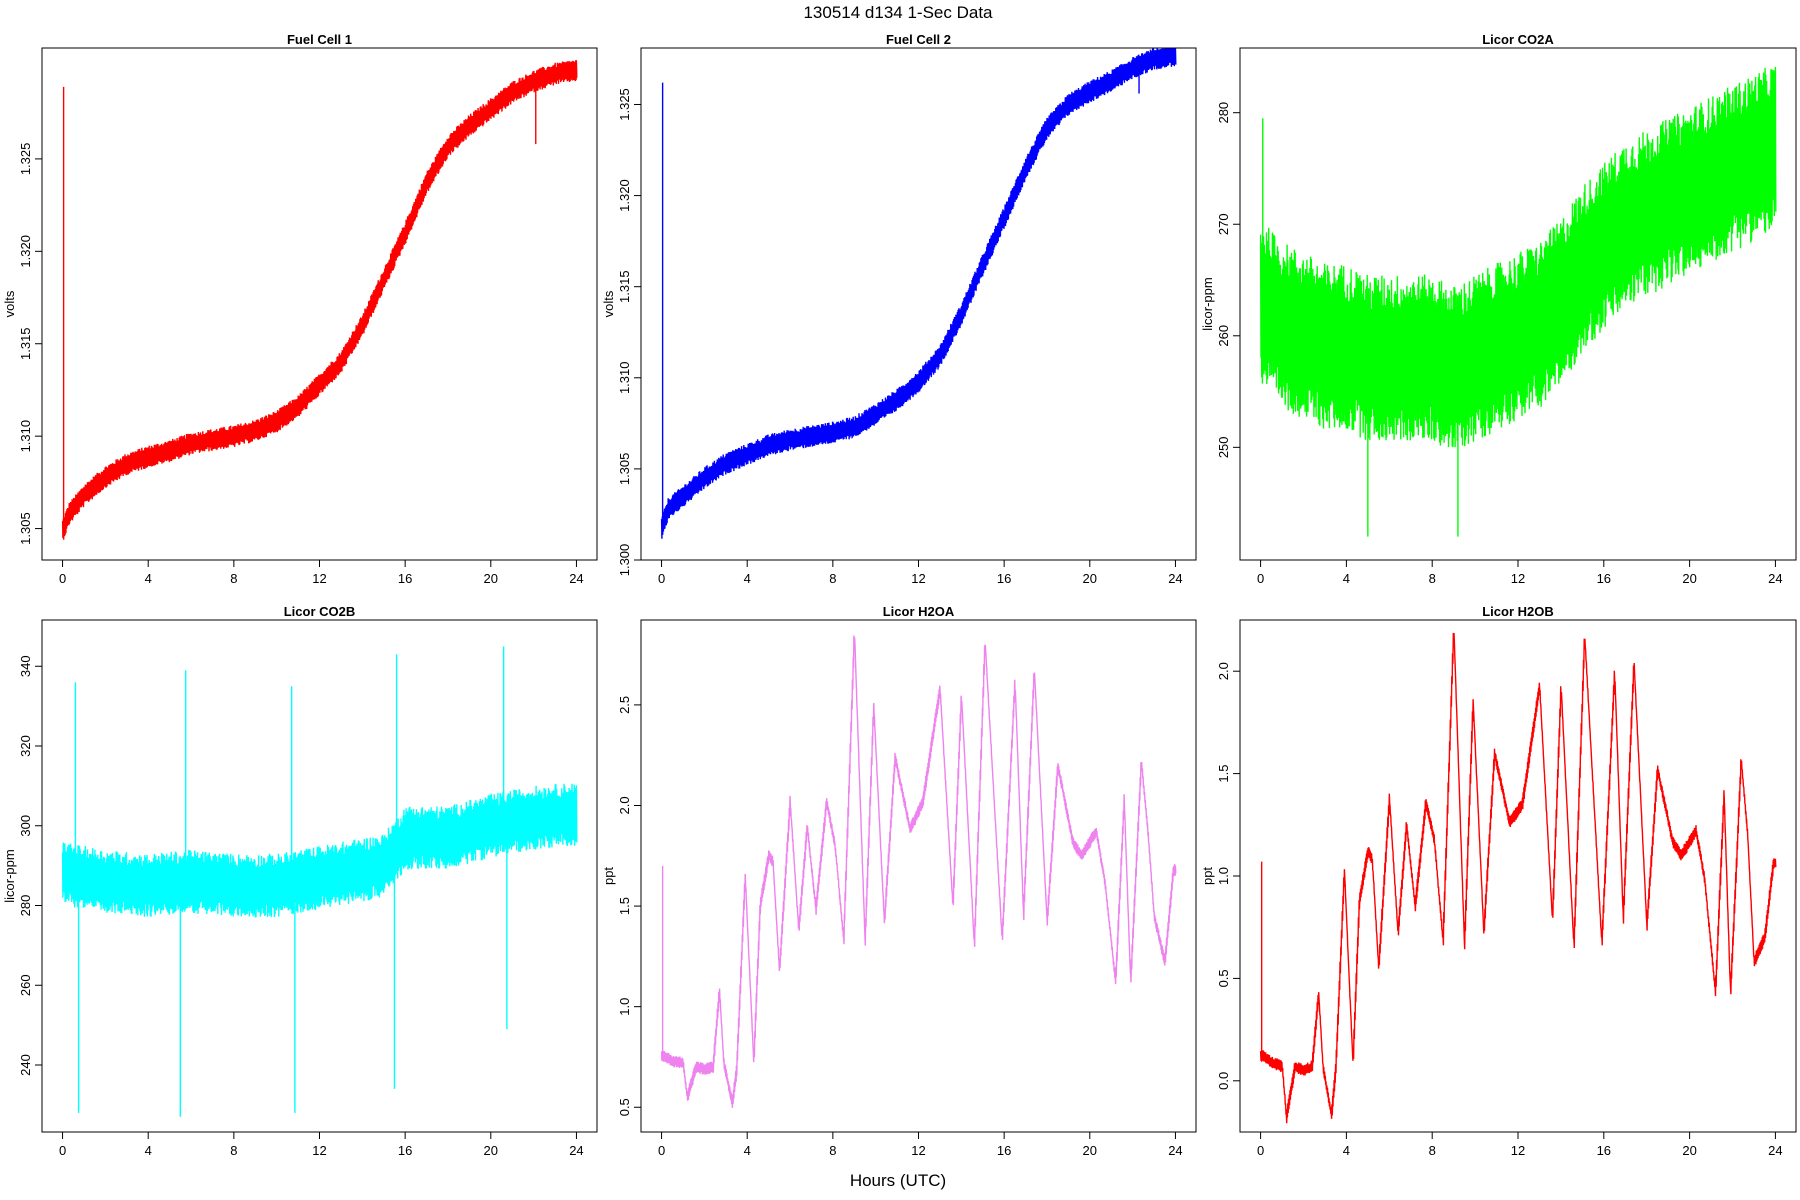 The image size is (1800, 1200). What do you see at coordinates (918, 871) in the screenshot?
I see `series-line-licor-h2oa` at bounding box center [918, 871].